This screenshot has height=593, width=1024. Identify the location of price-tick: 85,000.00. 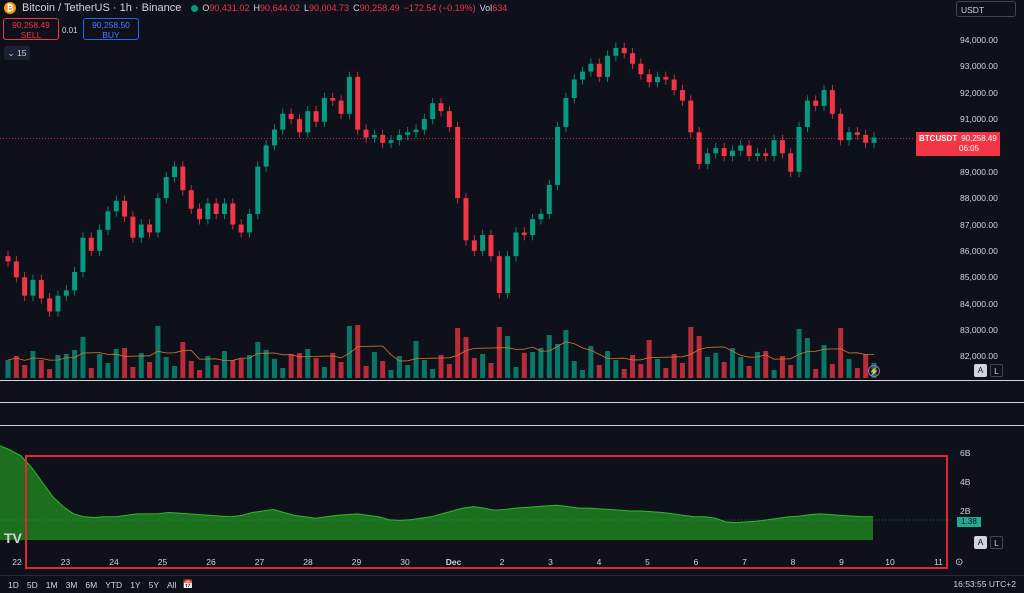
(979, 277).